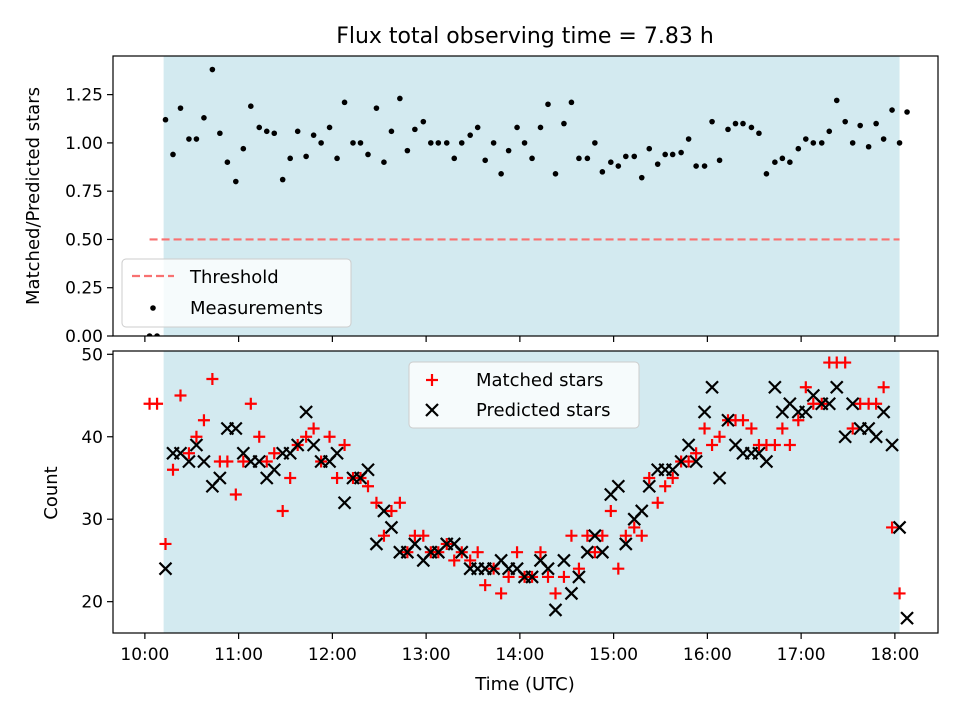 This screenshot has height=720, width=960. What do you see at coordinates (894, 655) in the screenshot?
I see `x-tick-label: 18:00` at bounding box center [894, 655].